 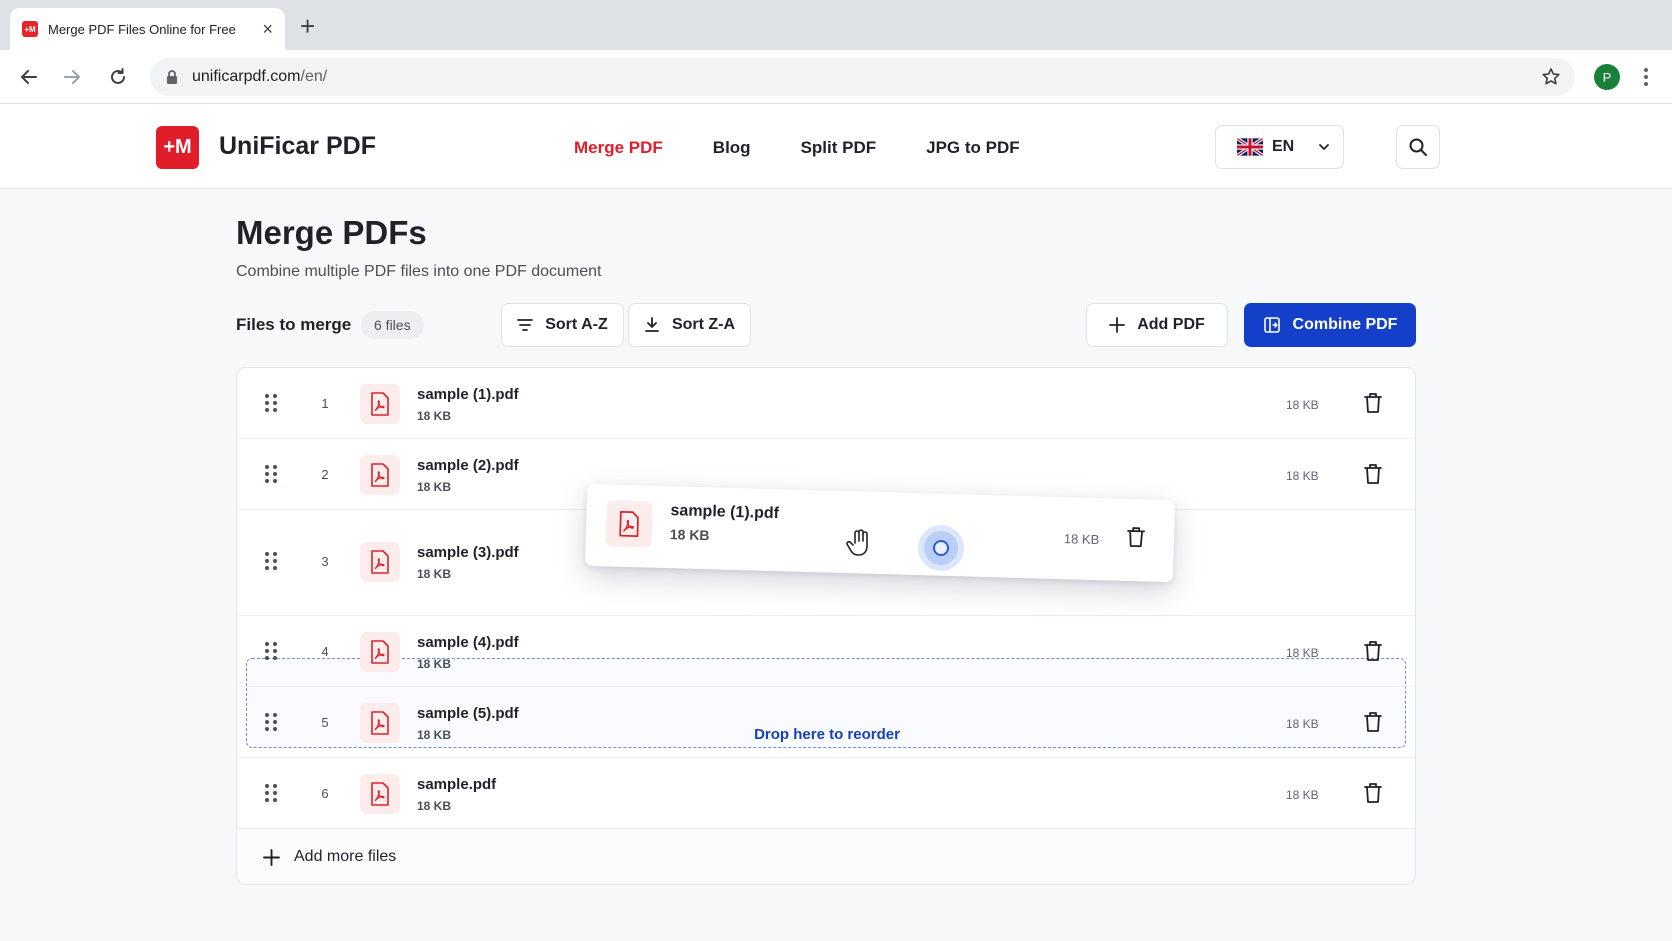 I want to click on url-text: unificarpdf.com/en/, so click(x=260, y=76).